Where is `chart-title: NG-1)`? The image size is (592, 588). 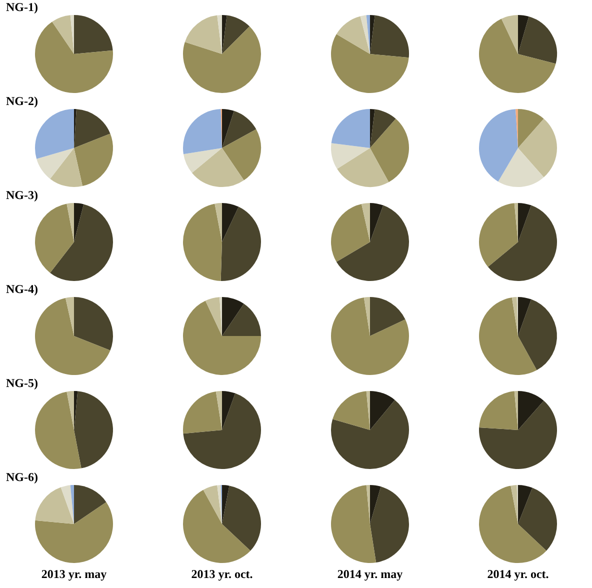
chart-title: NG-1) is located at coordinates (22, 7).